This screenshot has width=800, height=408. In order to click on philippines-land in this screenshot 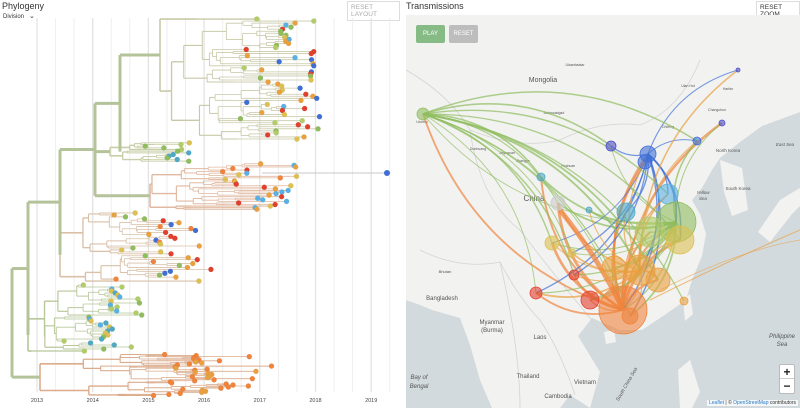, I will do `click(689, 384)`.